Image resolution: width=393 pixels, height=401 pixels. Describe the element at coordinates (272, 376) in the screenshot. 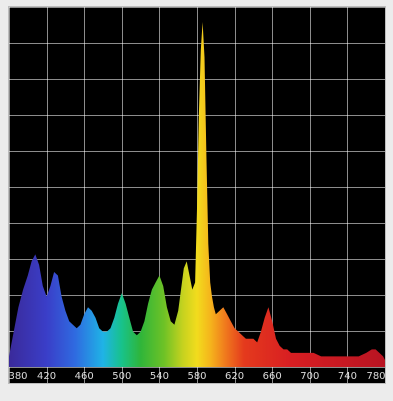

I see `x-tick-label: 660` at that location.